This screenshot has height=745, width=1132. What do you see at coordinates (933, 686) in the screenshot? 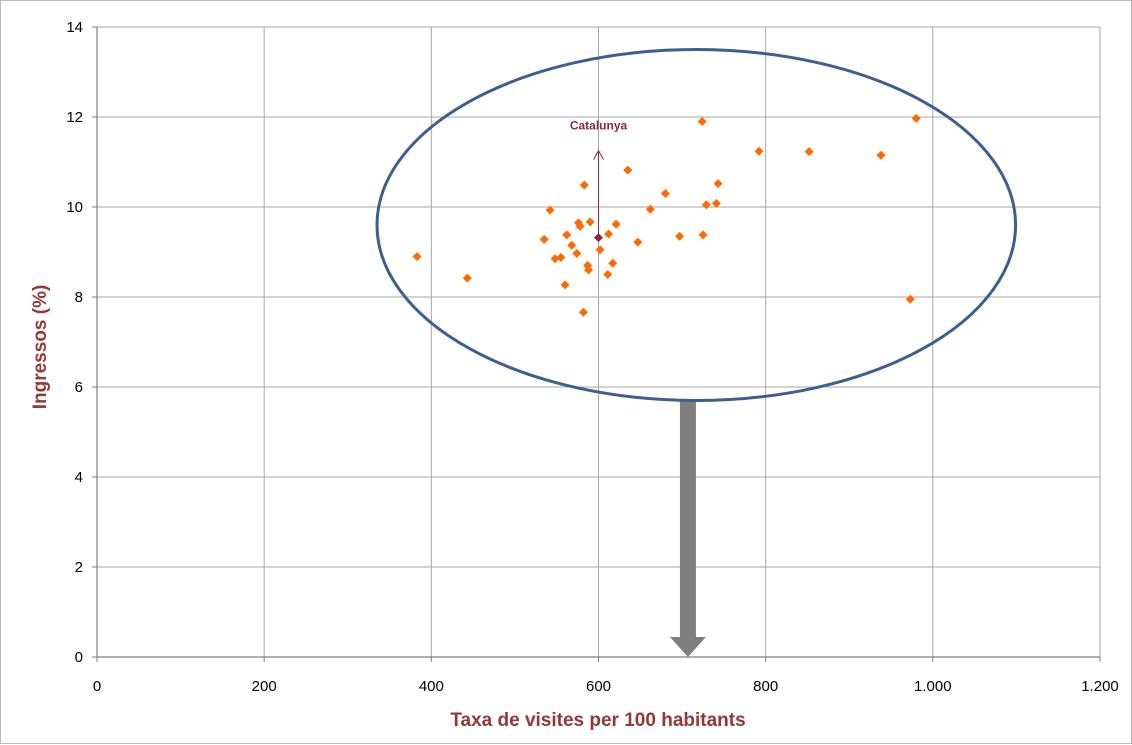
I see `x-tick-label: 1.000` at bounding box center [933, 686].